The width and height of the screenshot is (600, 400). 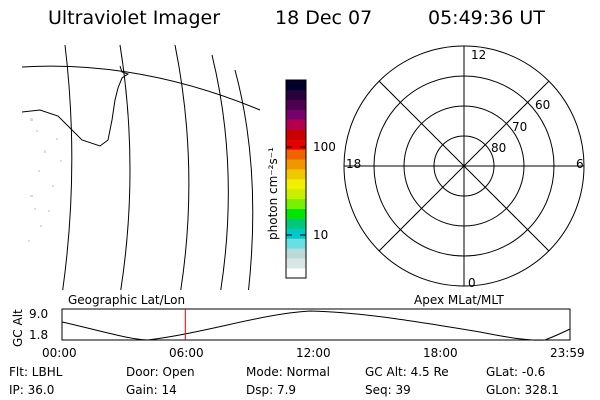 I want to click on status-glon: GLon: 328.1, so click(x=522, y=390).